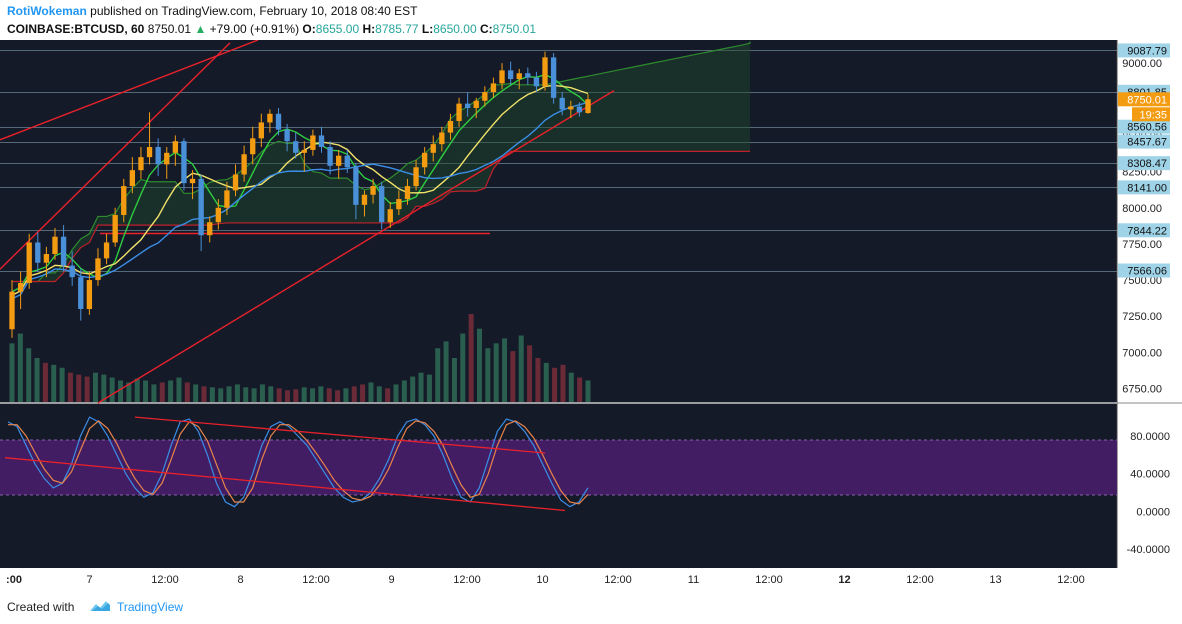 Image resolution: width=1182 pixels, height=624 pixels. What do you see at coordinates (89, 580) in the screenshot?
I see `time-tick-label: 7` at bounding box center [89, 580].